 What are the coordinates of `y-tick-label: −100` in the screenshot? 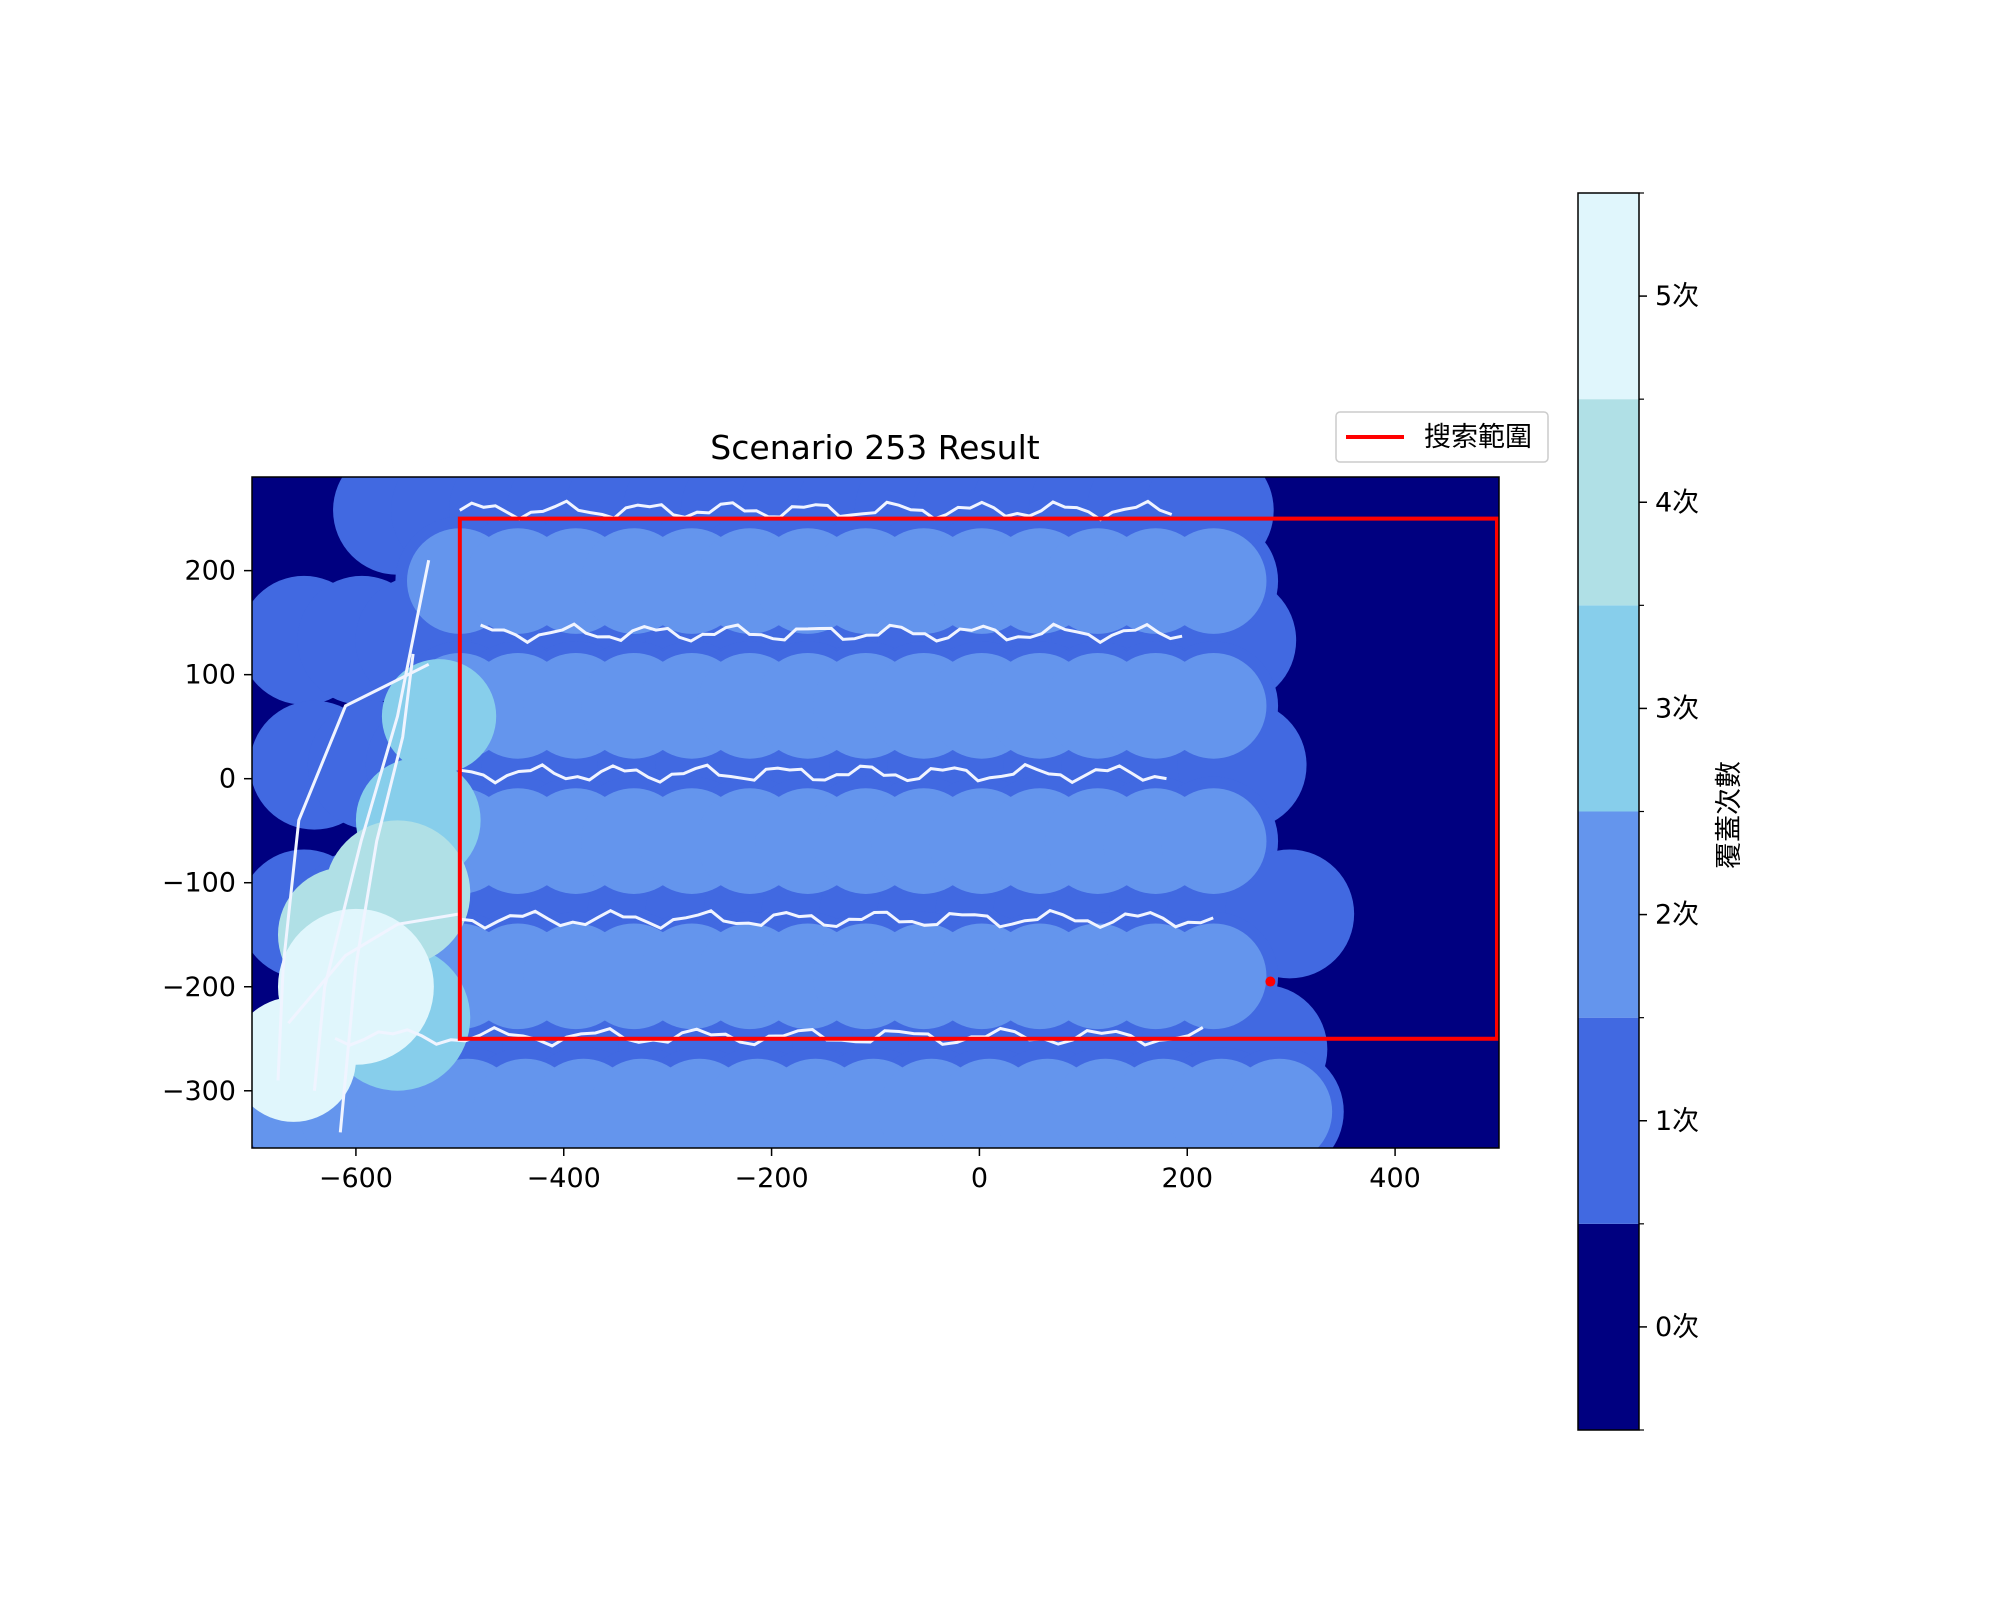 It's located at (199, 883).